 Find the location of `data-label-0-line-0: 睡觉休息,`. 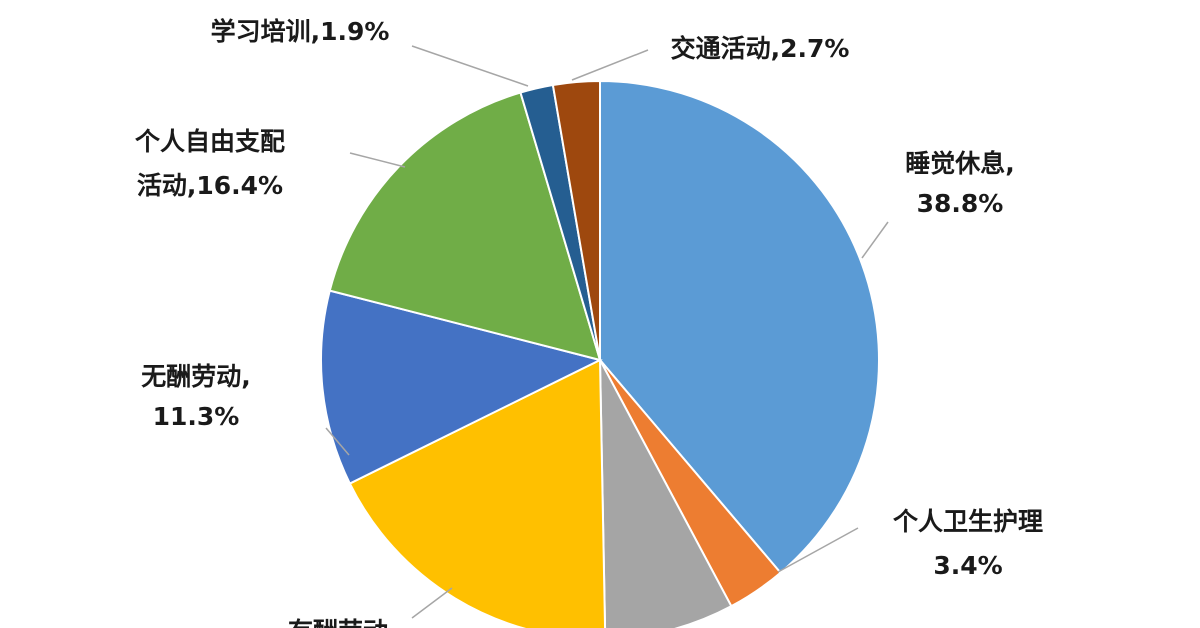

data-label-0-line-0: 睡觉休息, is located at coordinates (960, 163).